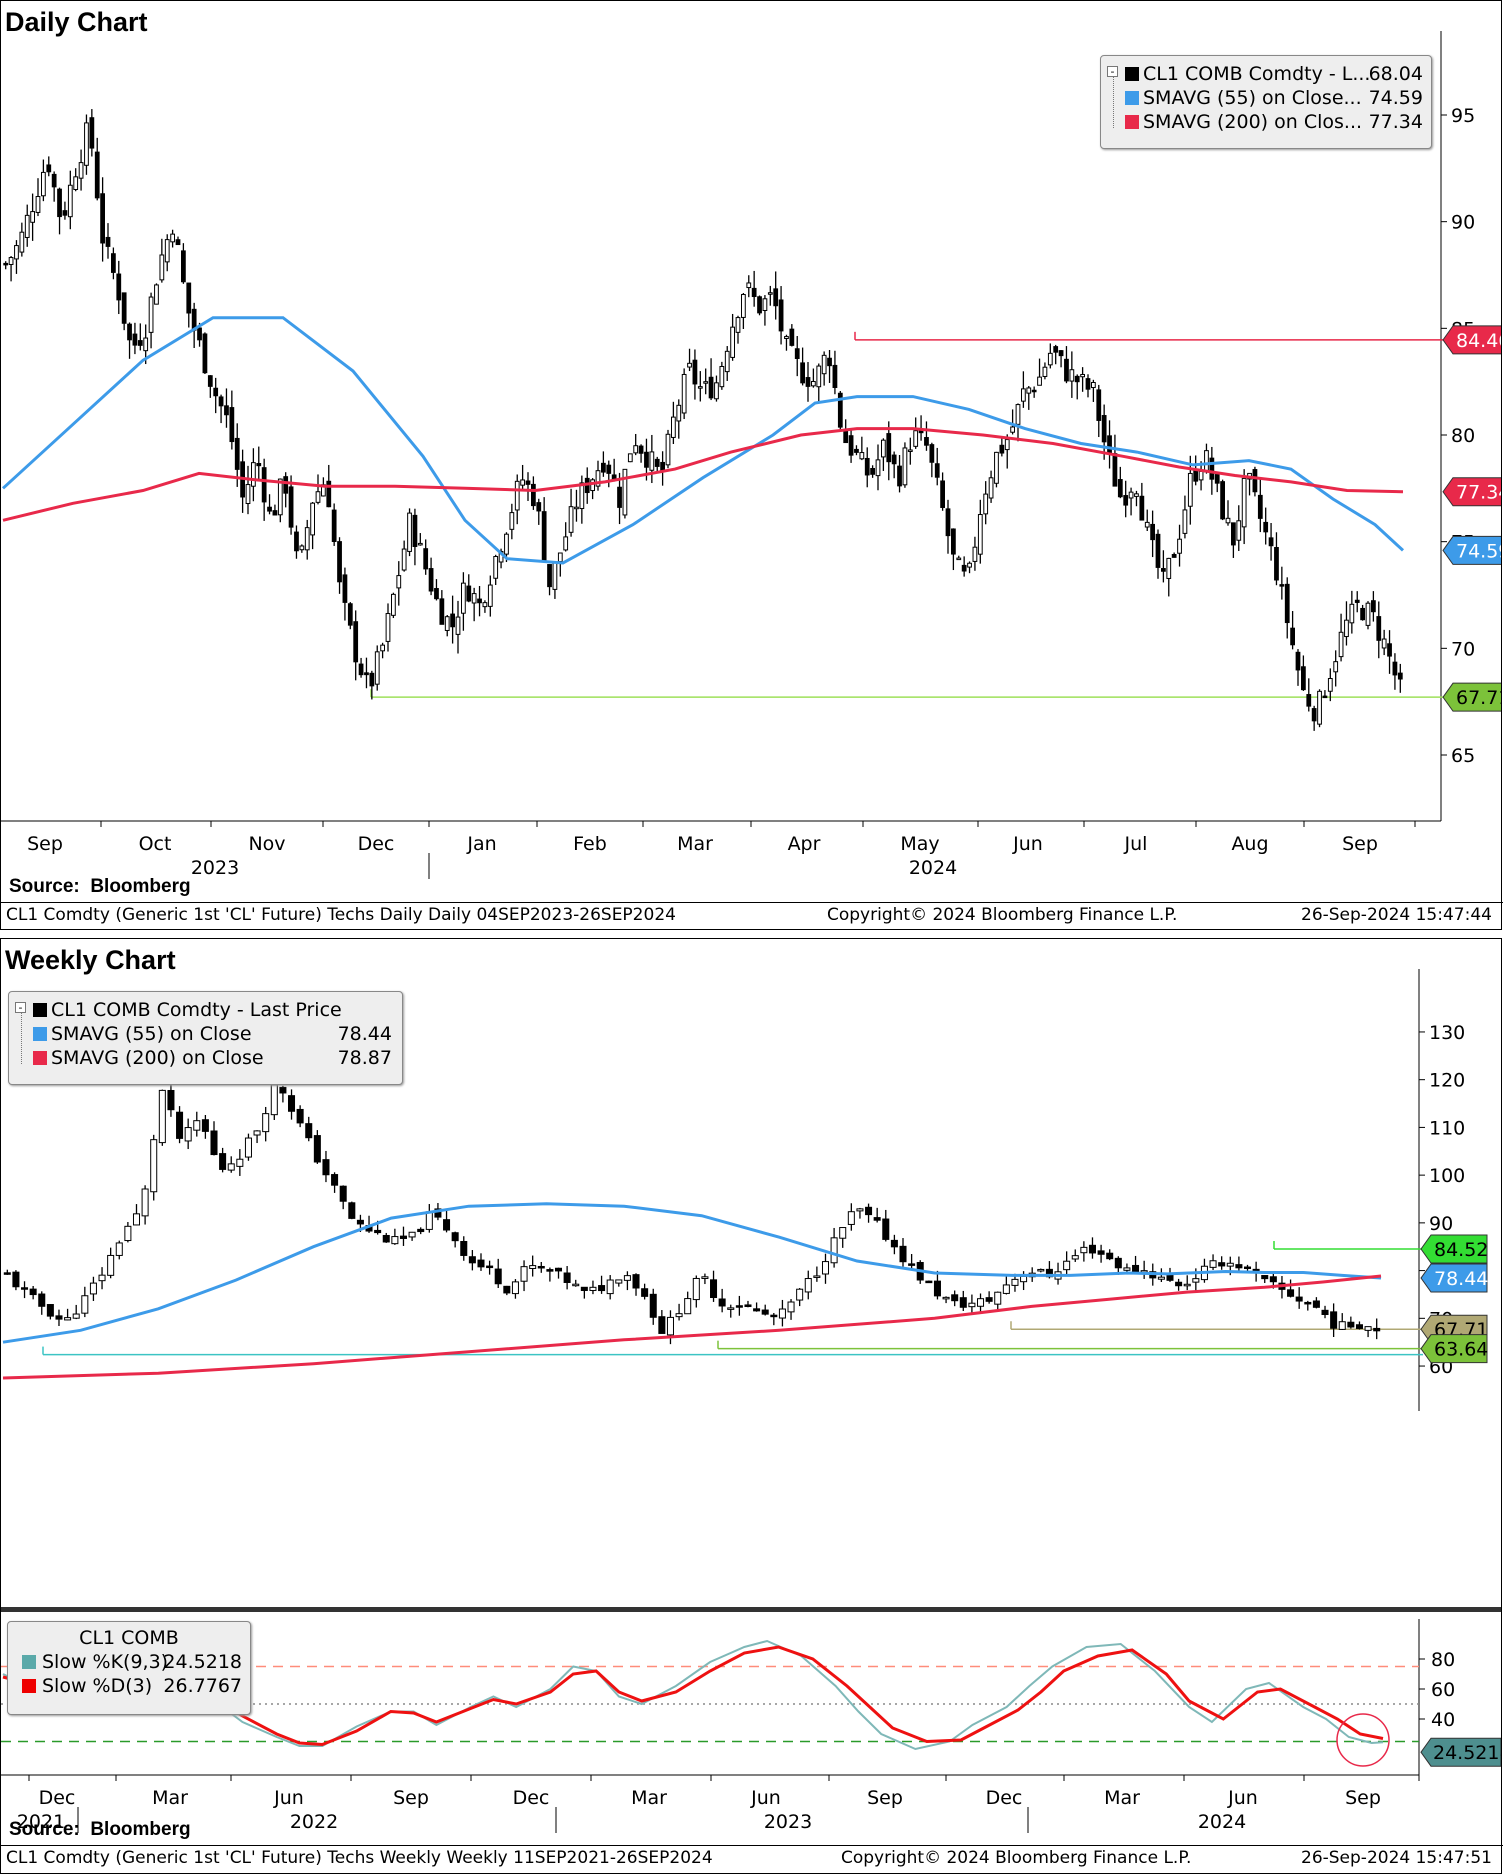  What do you see at coordinates (157, 1058) in the screenshot?
I see `legend-label: SMAVG (200) on Close` at bounding box center [157, 1058].